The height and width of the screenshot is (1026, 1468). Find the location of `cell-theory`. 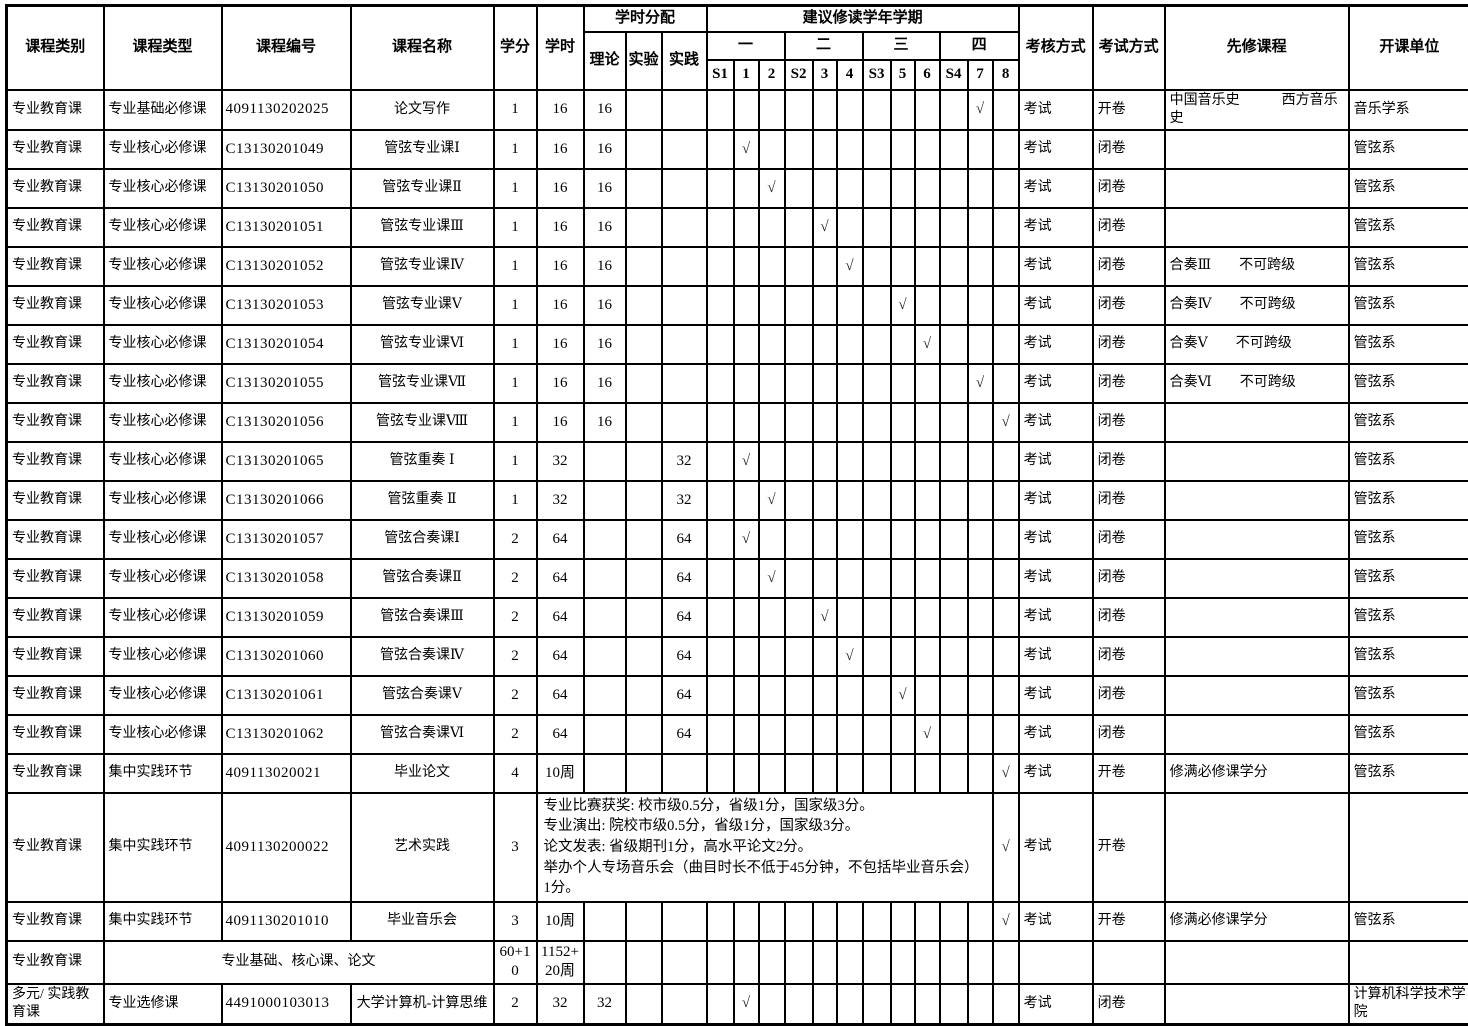

cell-theory is located at coordinates (605, 539).